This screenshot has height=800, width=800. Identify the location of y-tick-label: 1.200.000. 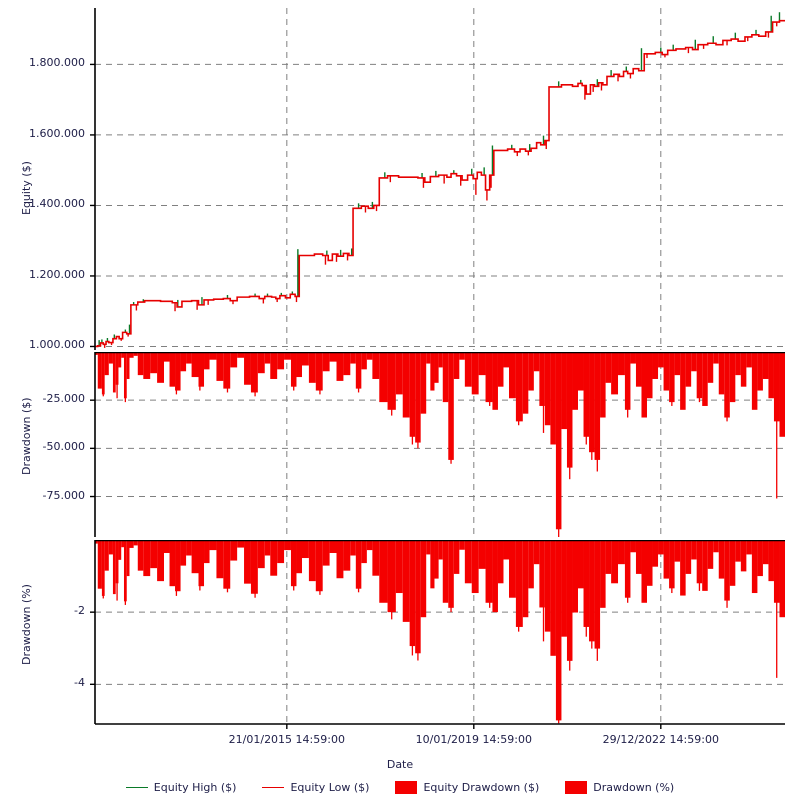
(57, 274).